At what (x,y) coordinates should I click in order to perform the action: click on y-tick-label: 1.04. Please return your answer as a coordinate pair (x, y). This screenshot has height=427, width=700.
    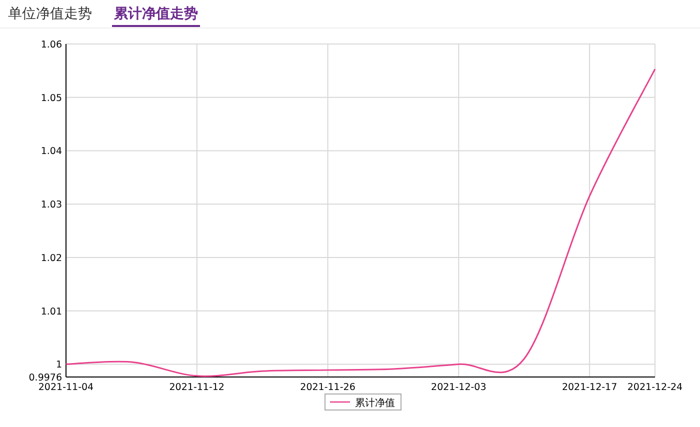
    Looking at the image, I should click on (51, 152).